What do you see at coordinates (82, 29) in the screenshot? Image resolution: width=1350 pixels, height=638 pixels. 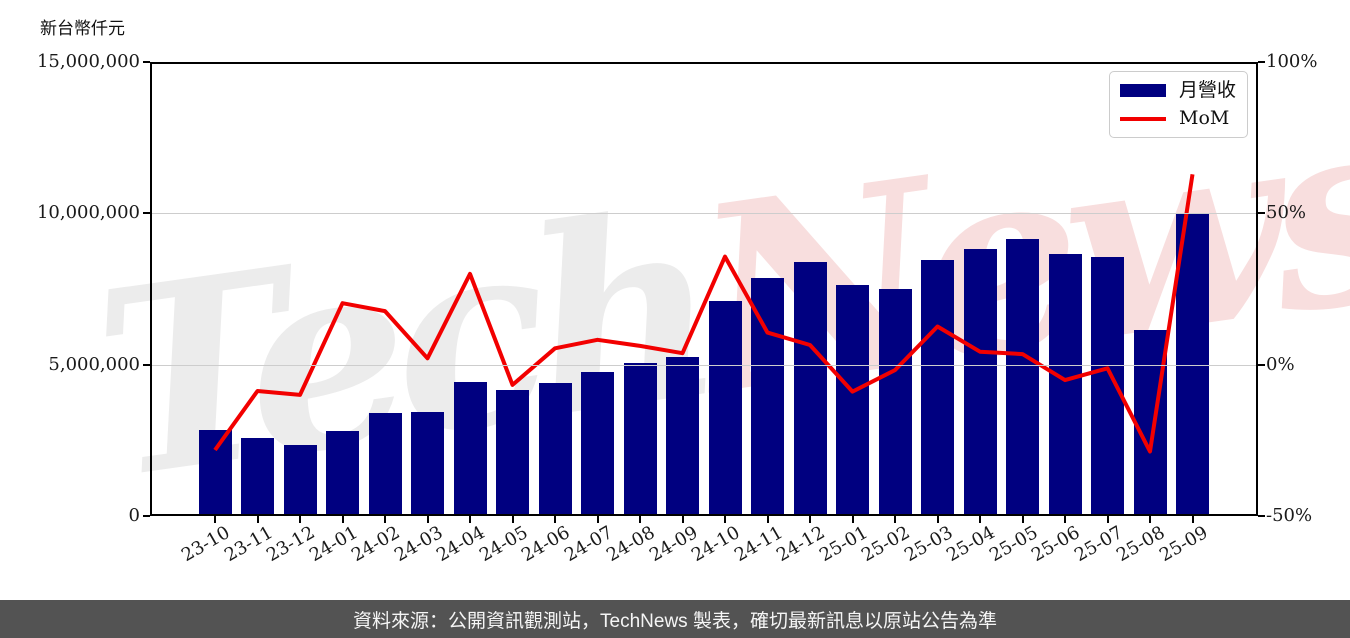 I see `y-axis-title: 新台幣仟元` at bounding box center [82, 29].